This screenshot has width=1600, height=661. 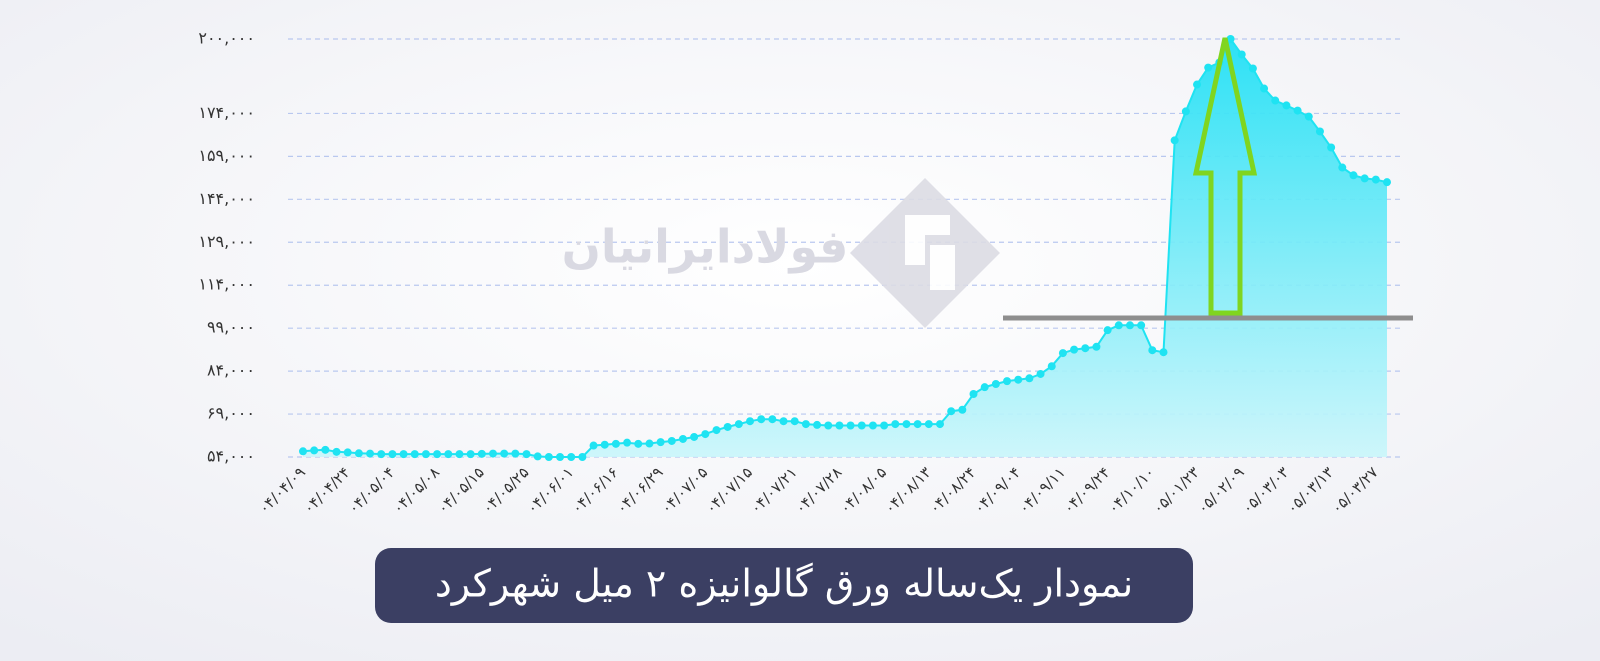 I want to click on watermark-logo, so click(x=925, y=253).